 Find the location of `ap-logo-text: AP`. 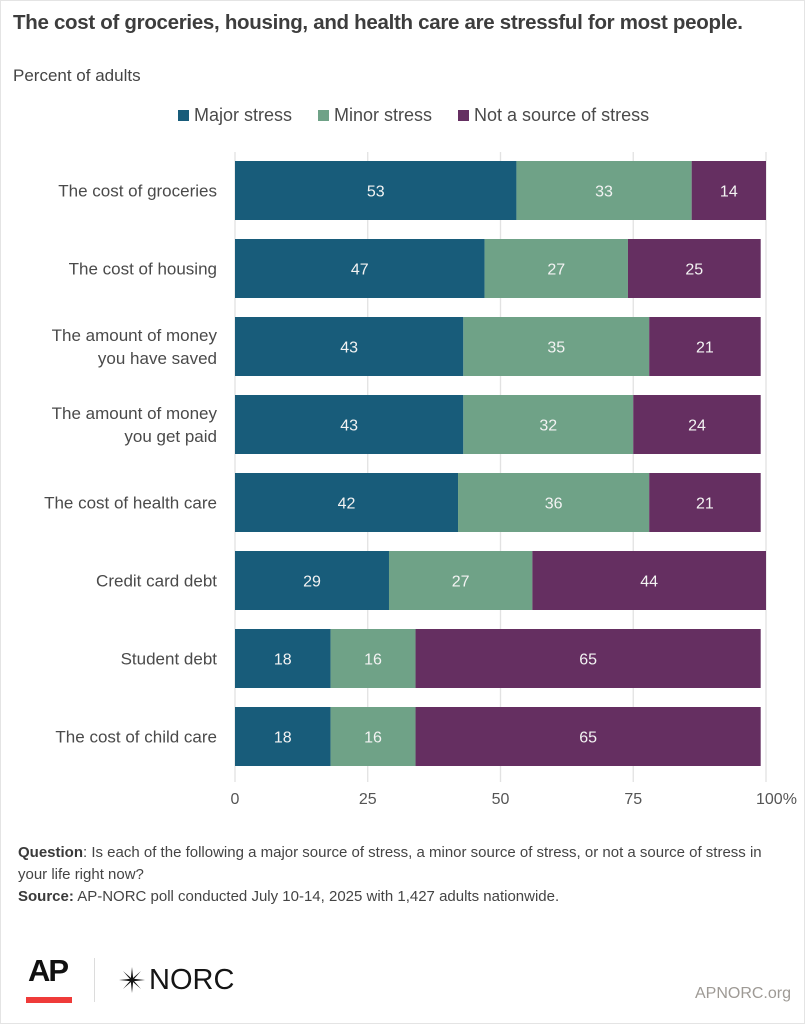

ap-logo-text: AP is located at coordinates (48, 970).